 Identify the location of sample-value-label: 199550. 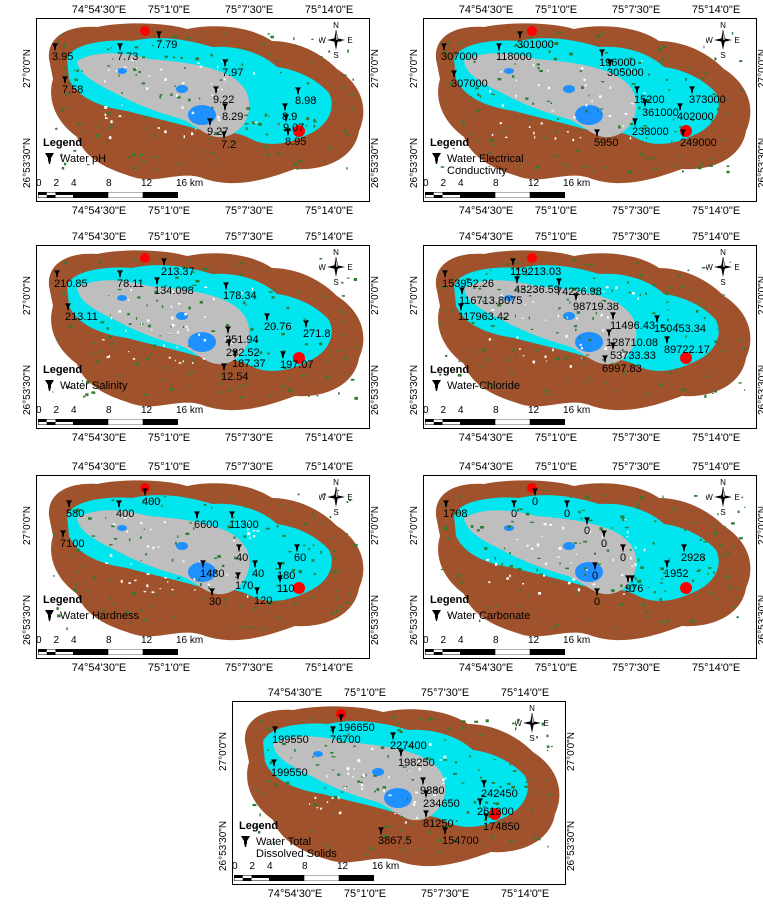
(290, 736).